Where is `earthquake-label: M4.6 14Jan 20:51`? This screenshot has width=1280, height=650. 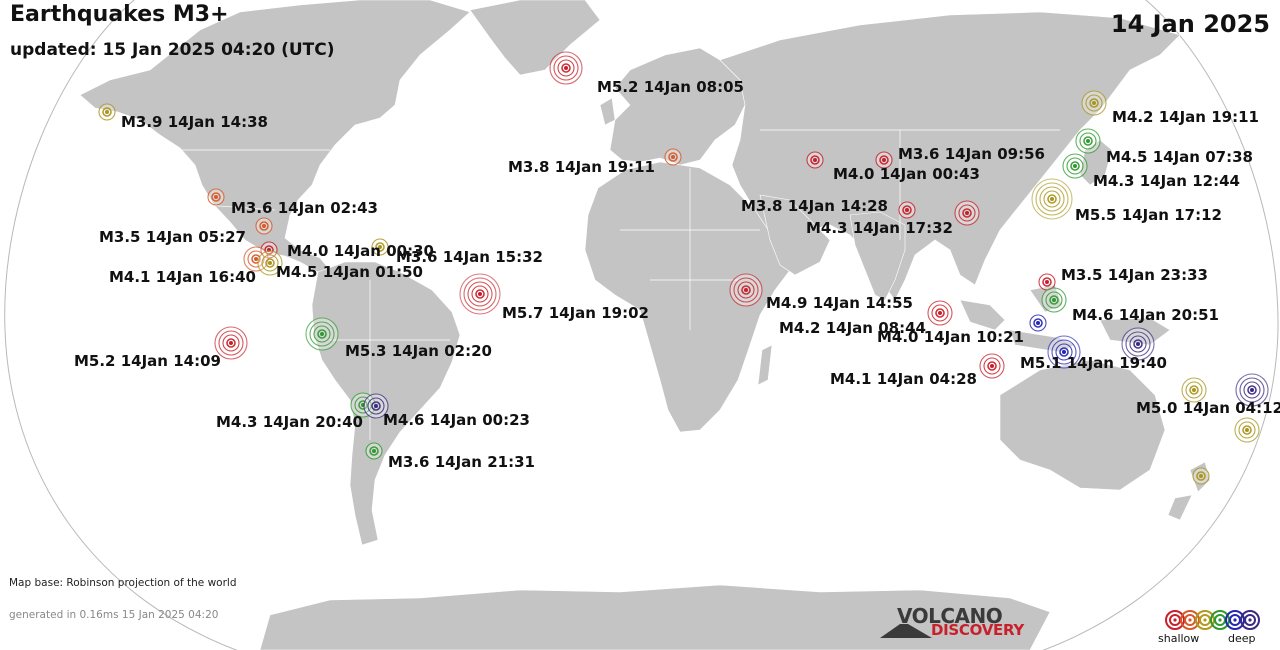
earthquake-label: M4.6 14Jan 20:51 is located at coordinates (1145, 315).